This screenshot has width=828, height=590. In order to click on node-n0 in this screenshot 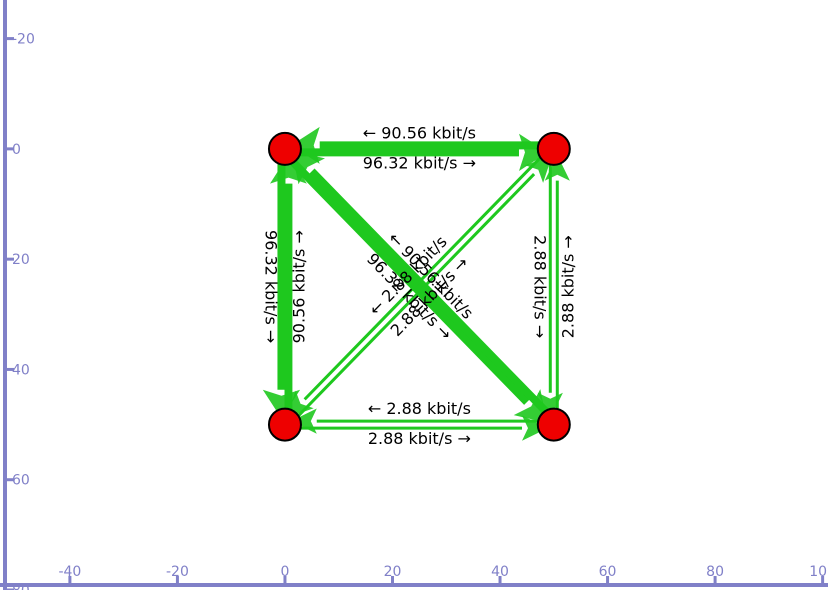, I will do `click(284, 148)`.